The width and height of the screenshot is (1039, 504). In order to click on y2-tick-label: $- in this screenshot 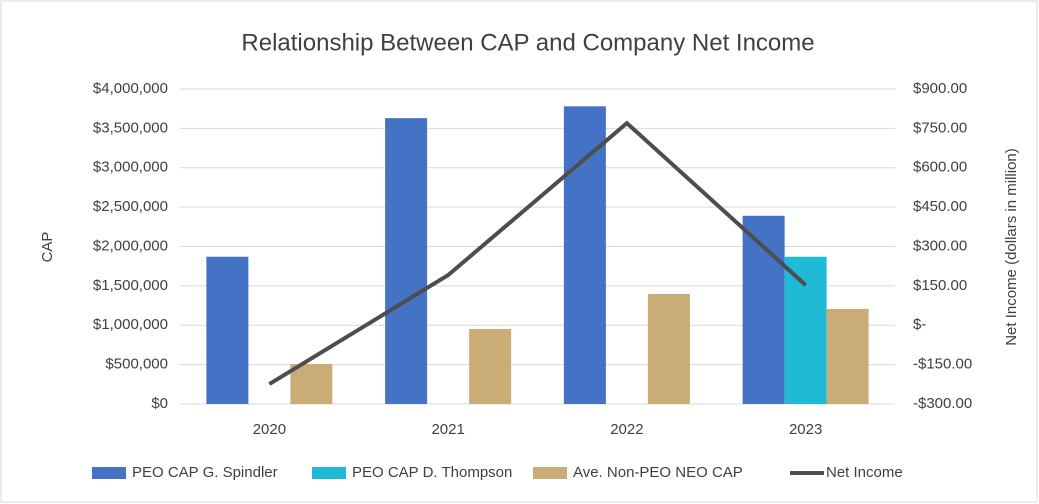, I will do `click(919, 324)`.